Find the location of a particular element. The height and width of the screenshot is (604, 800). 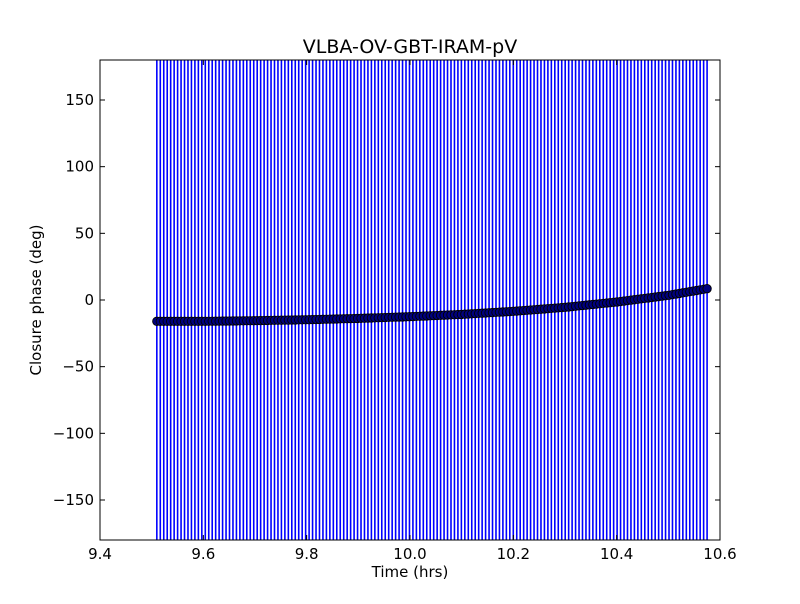

x-tick-label: 9.8 is located at coordinates (307, 554).